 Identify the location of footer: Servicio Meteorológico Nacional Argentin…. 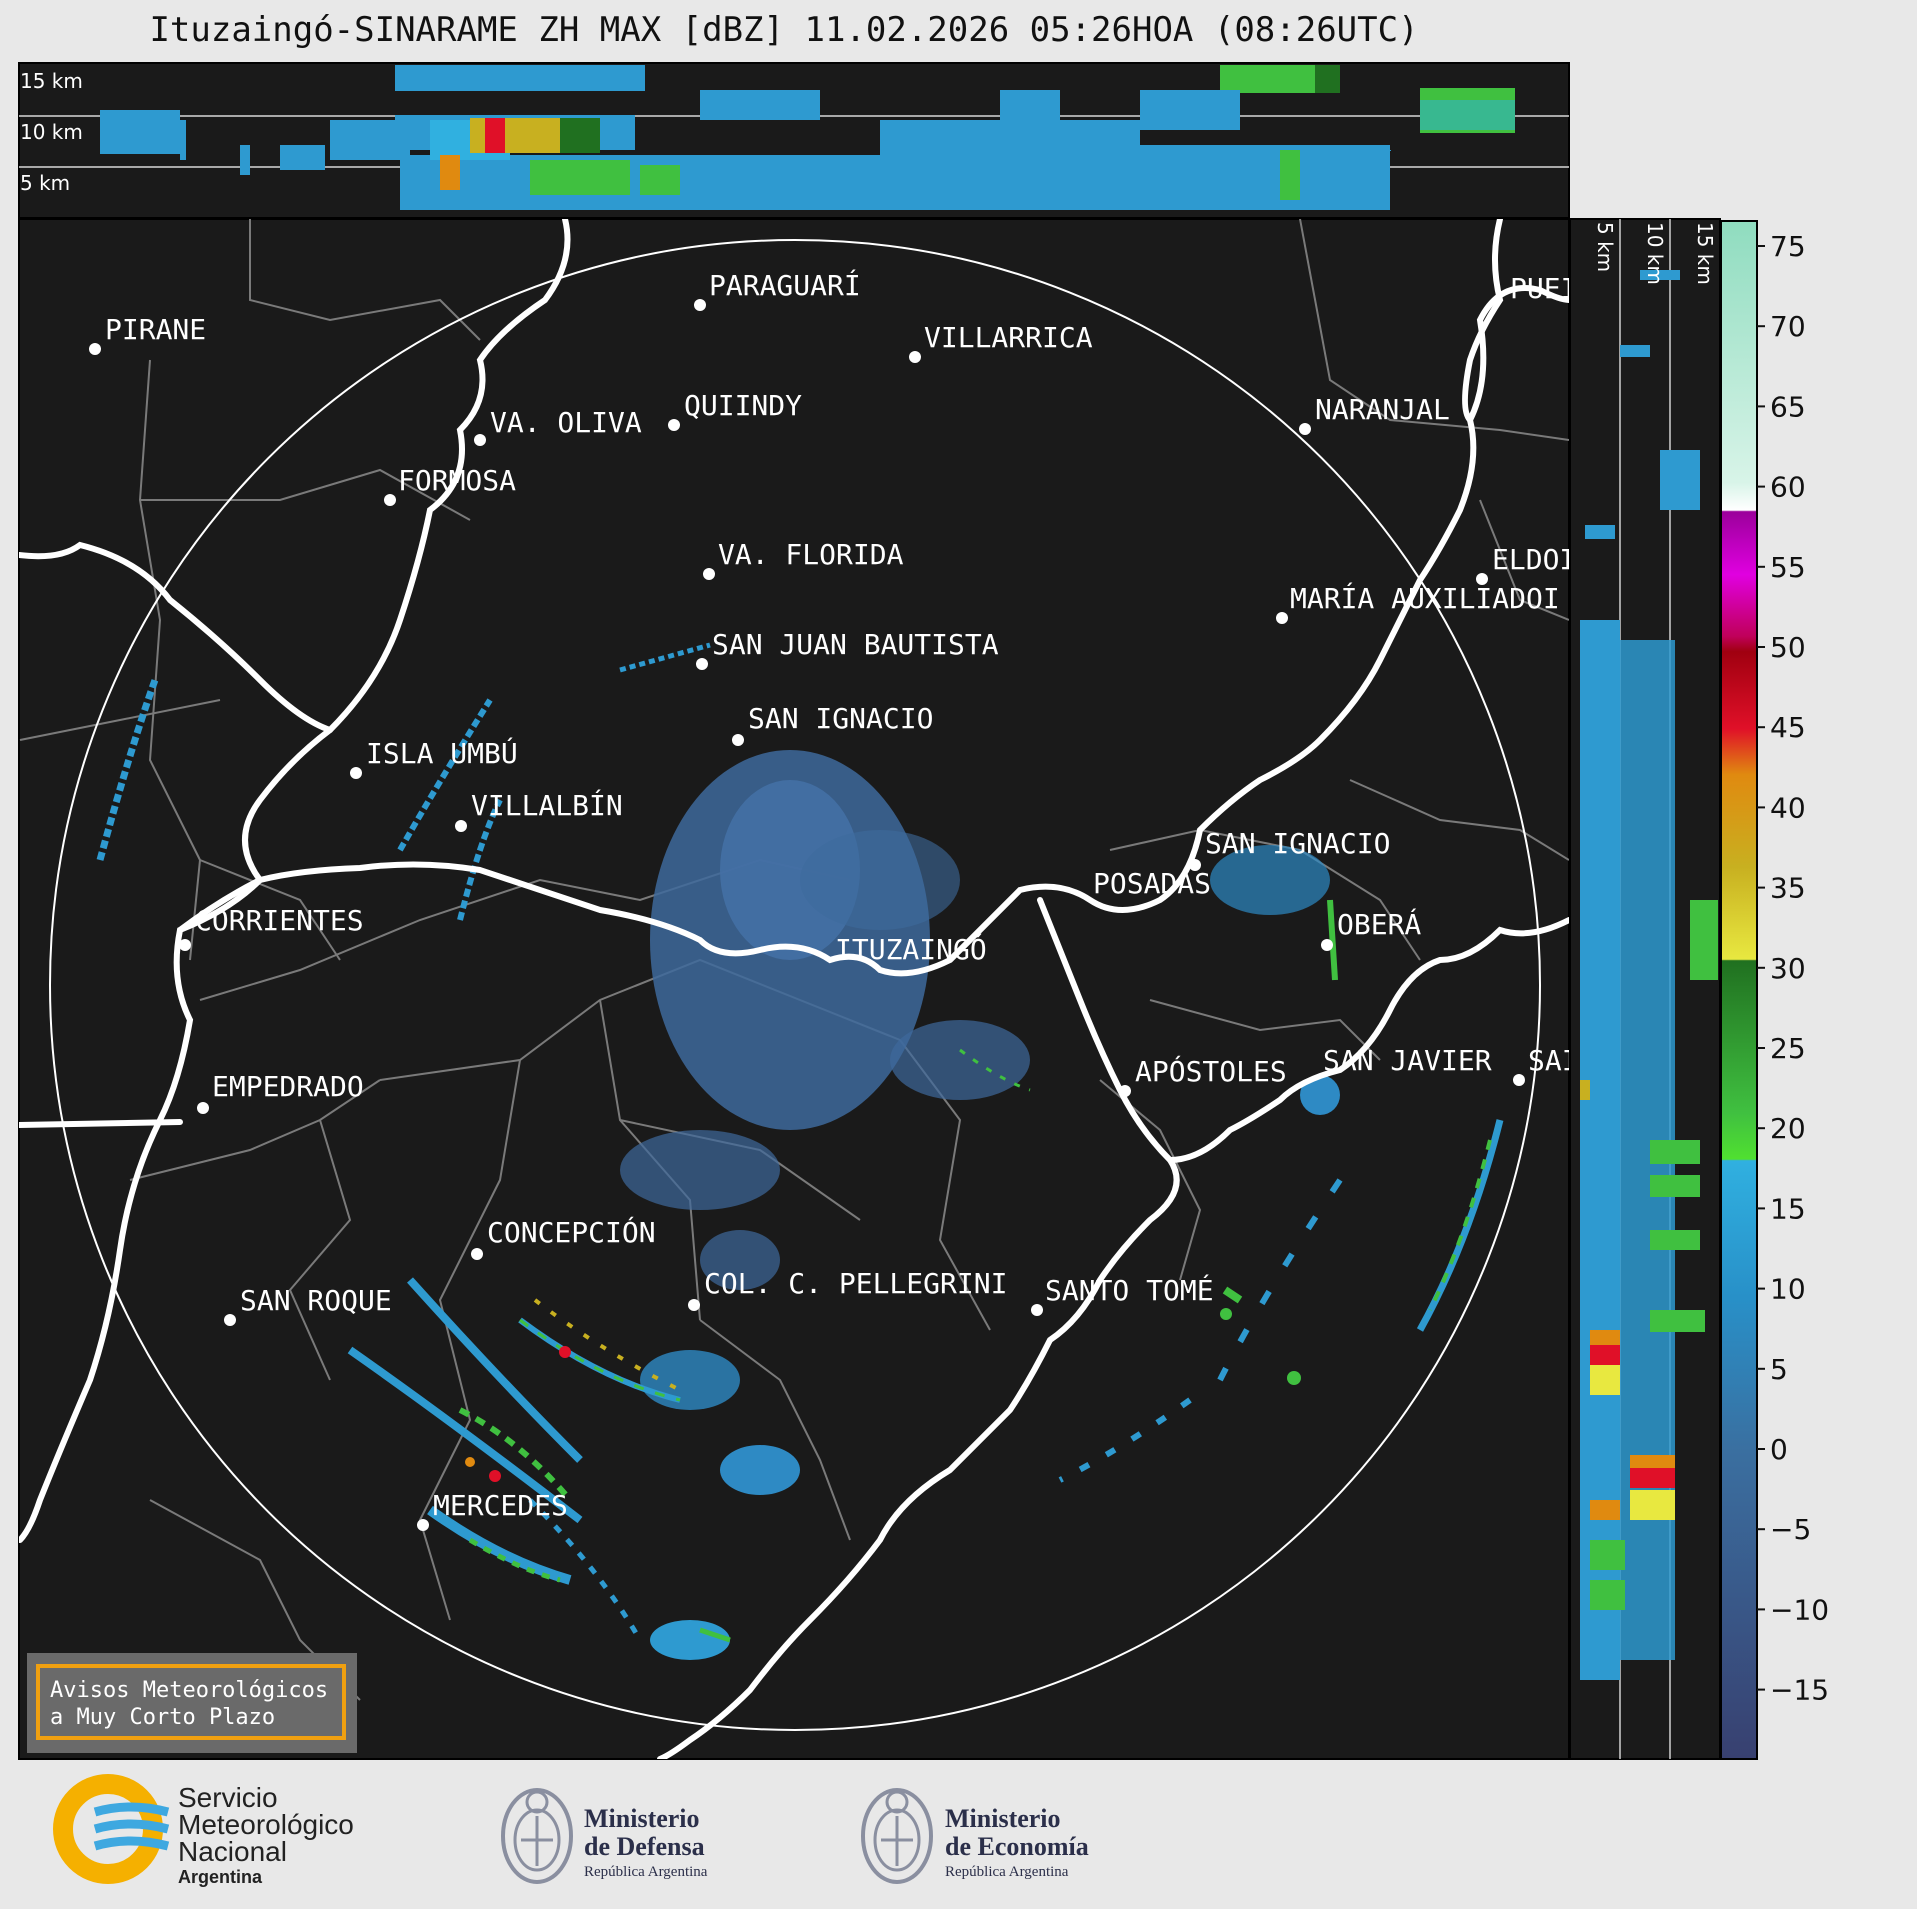
(958, 1834).